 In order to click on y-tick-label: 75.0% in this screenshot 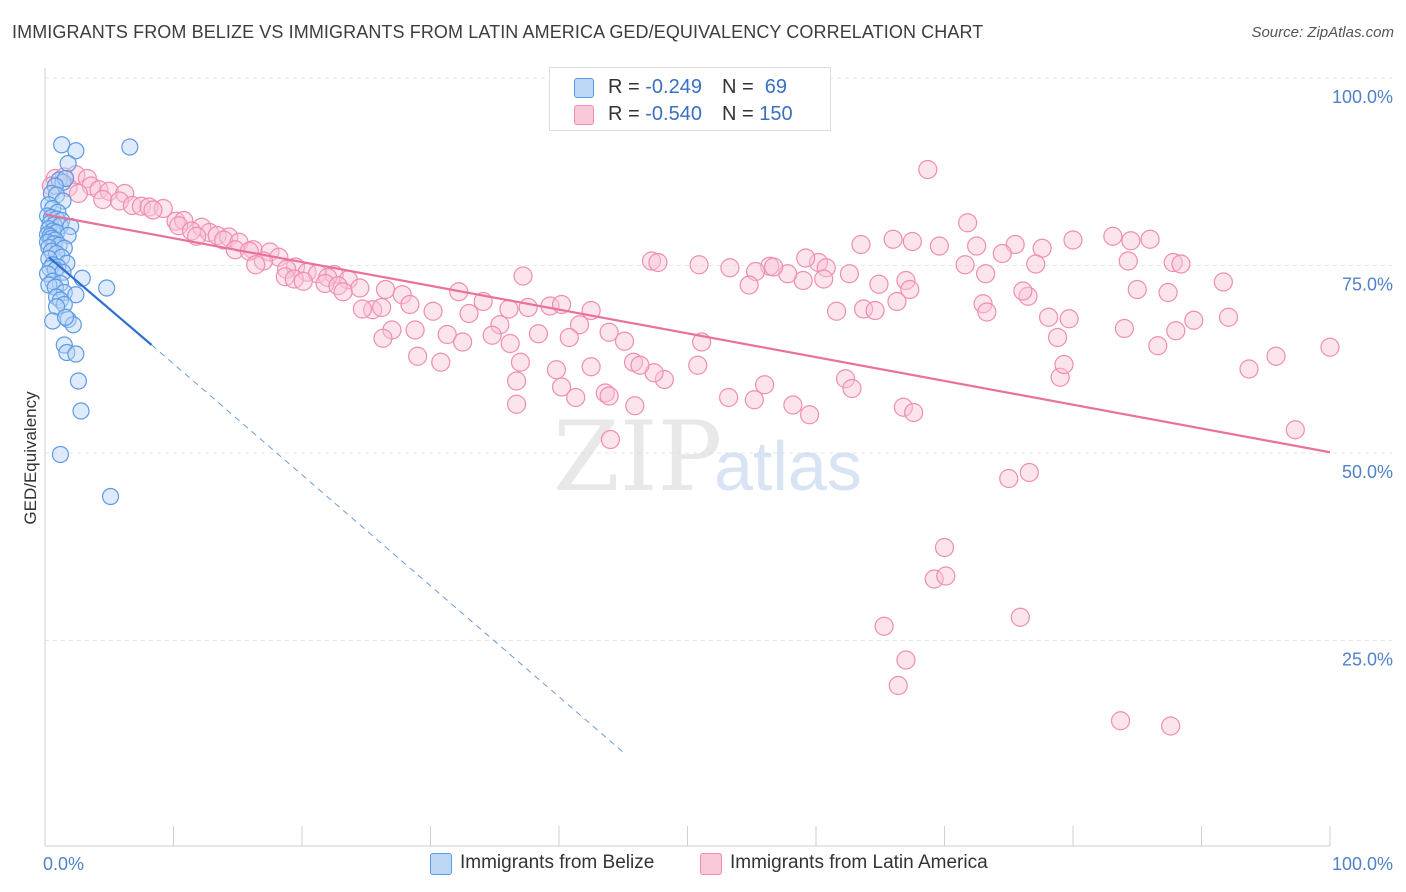, I will do `click(1367, 285)`.